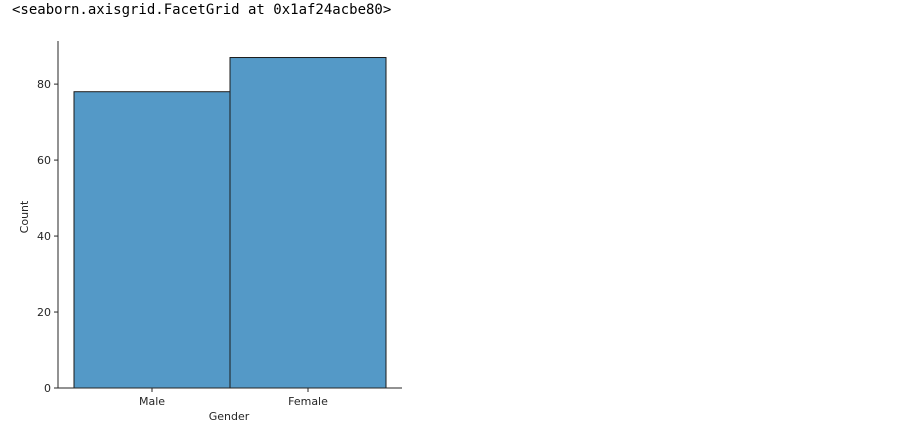 This screenshot has height=438, width=913. Describe the element at coordinates (308, 223) in the screenshot. I see `bar-female` at that location.